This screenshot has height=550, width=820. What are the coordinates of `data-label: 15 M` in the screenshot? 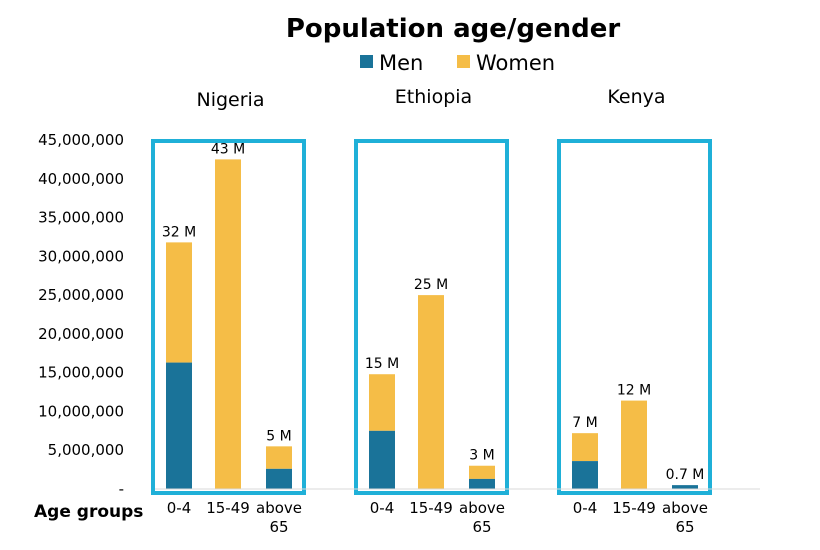 It's located at (382, 364).